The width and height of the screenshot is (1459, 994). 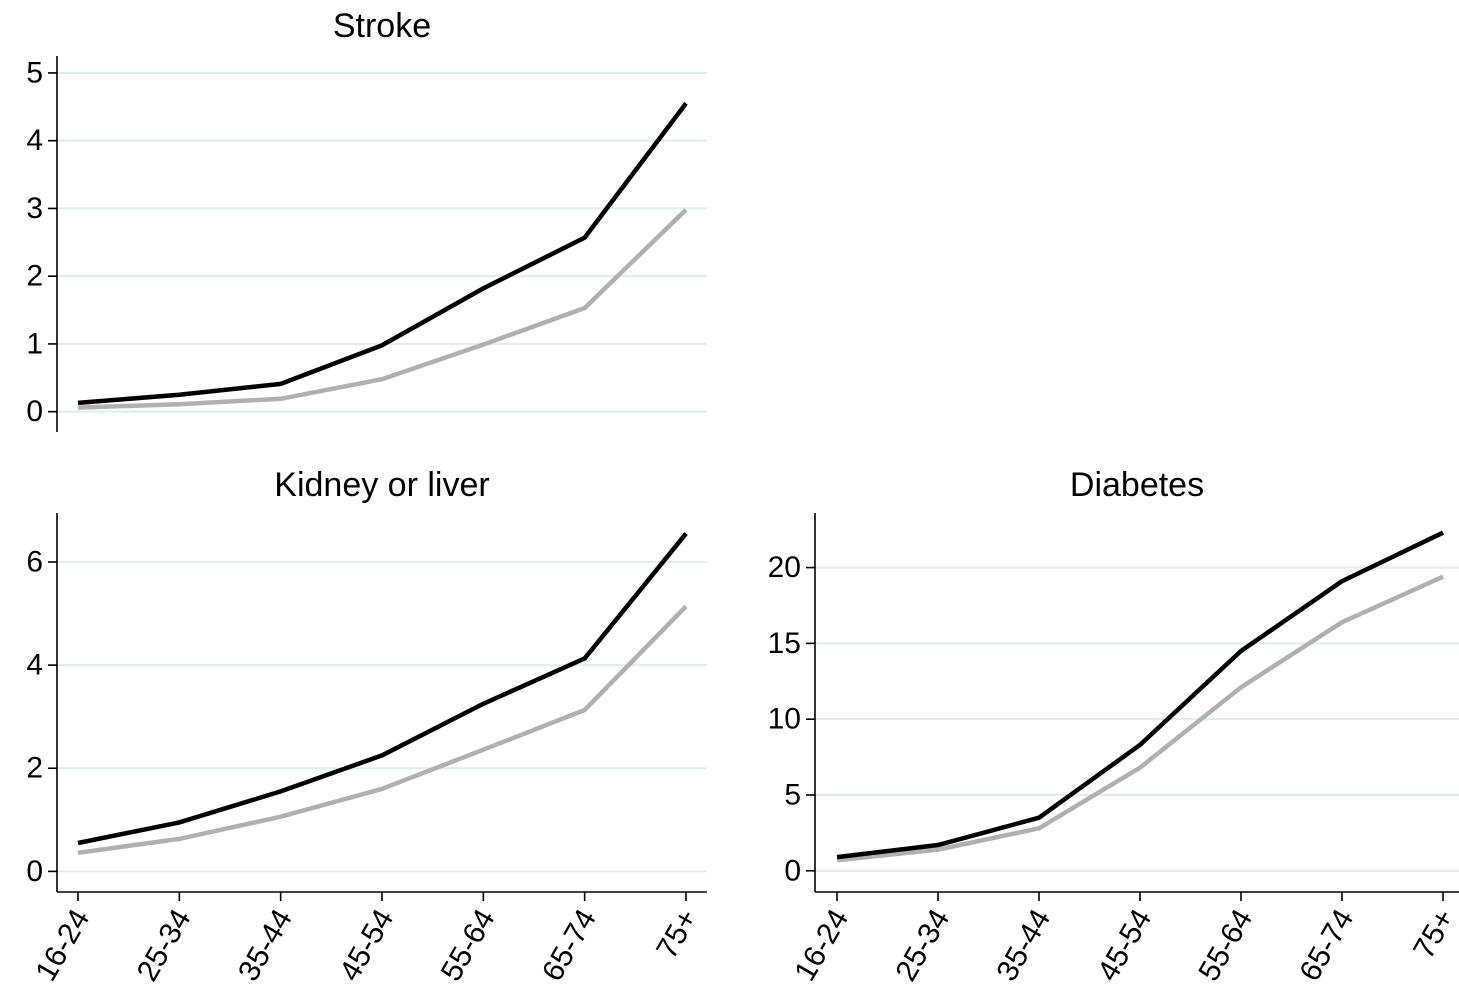 I want to click on y-tick-label: 20, so click(x=784, y=567).